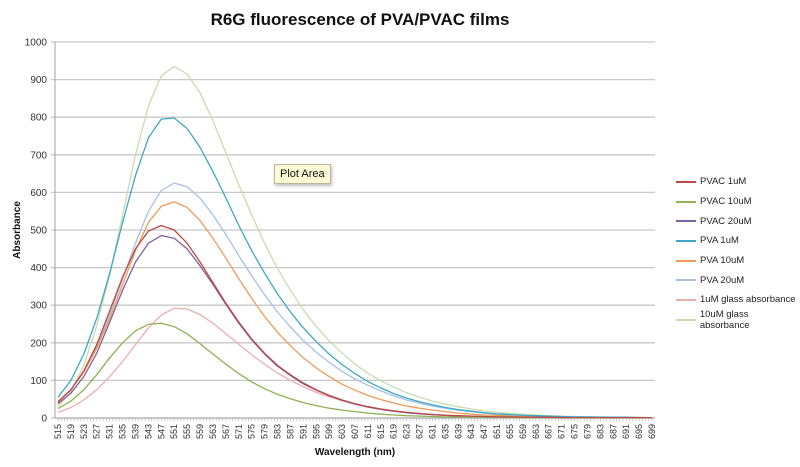  I want to click on x-tick-label: 623, so click(407, 431).